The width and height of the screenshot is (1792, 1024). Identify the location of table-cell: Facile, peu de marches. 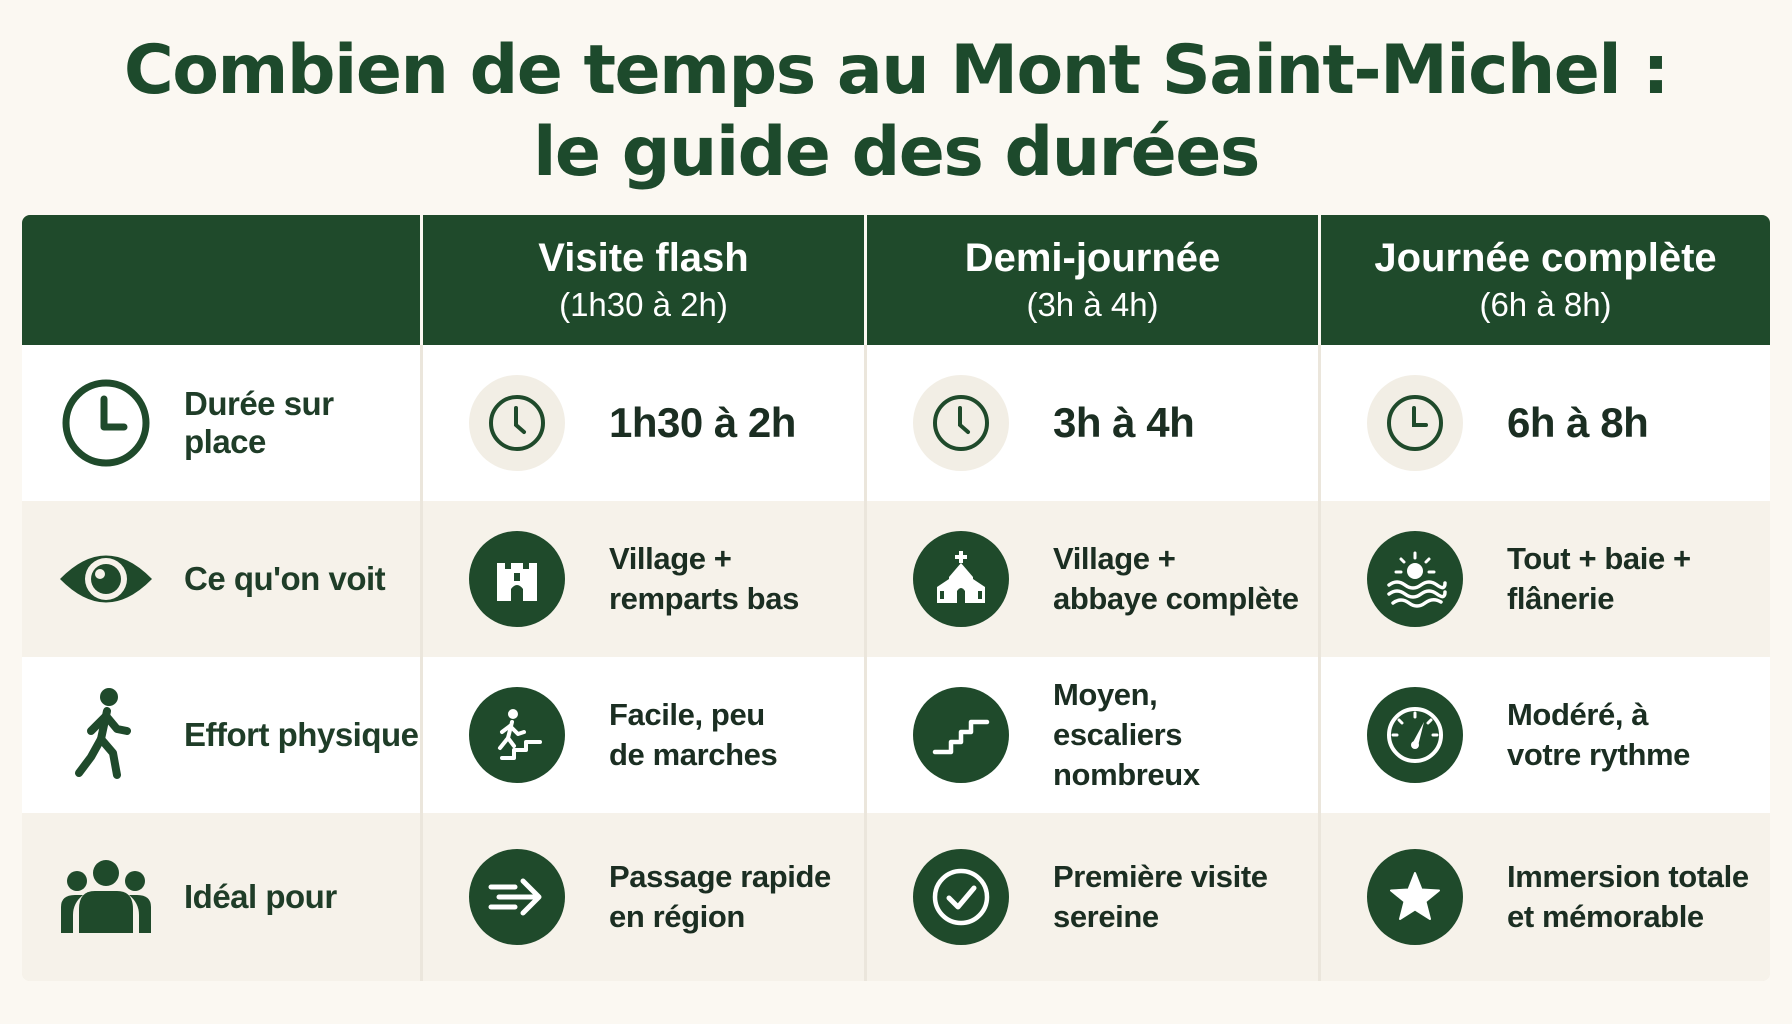
(642, 735).